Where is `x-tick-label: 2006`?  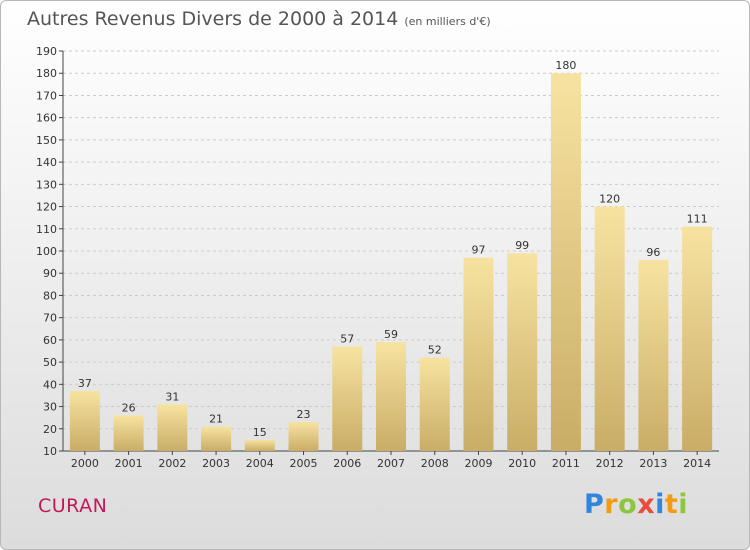
x-tick-label: 2006 is located at coordinates (347, 463).